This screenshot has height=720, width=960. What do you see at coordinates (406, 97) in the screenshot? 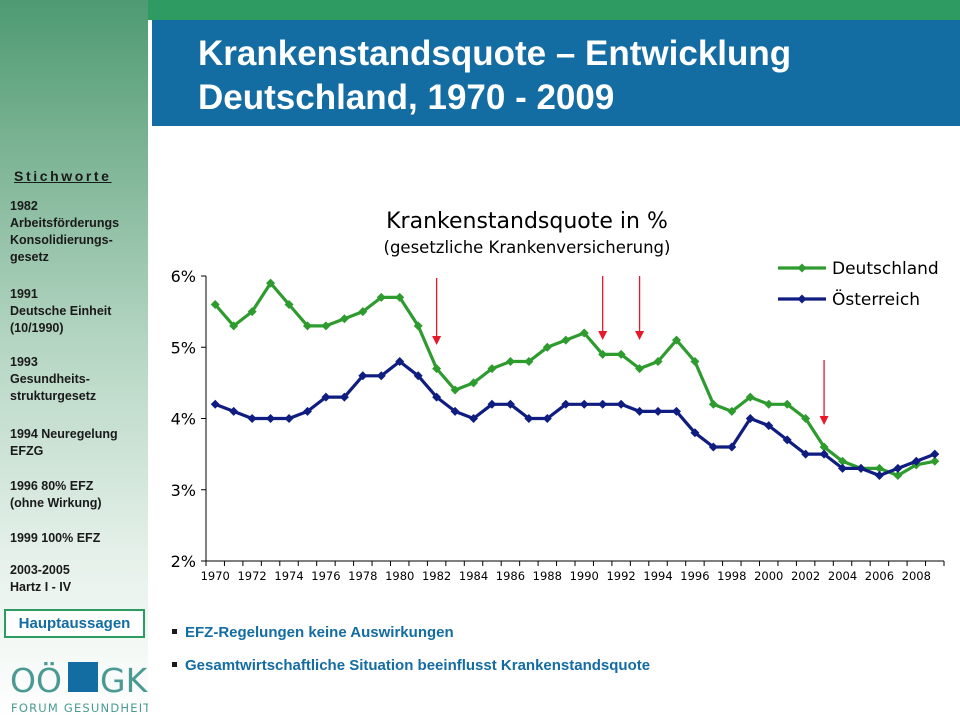
I see `page-title-line2: Deutschland, 1970 - 2009` at bounding box center [406, 97].